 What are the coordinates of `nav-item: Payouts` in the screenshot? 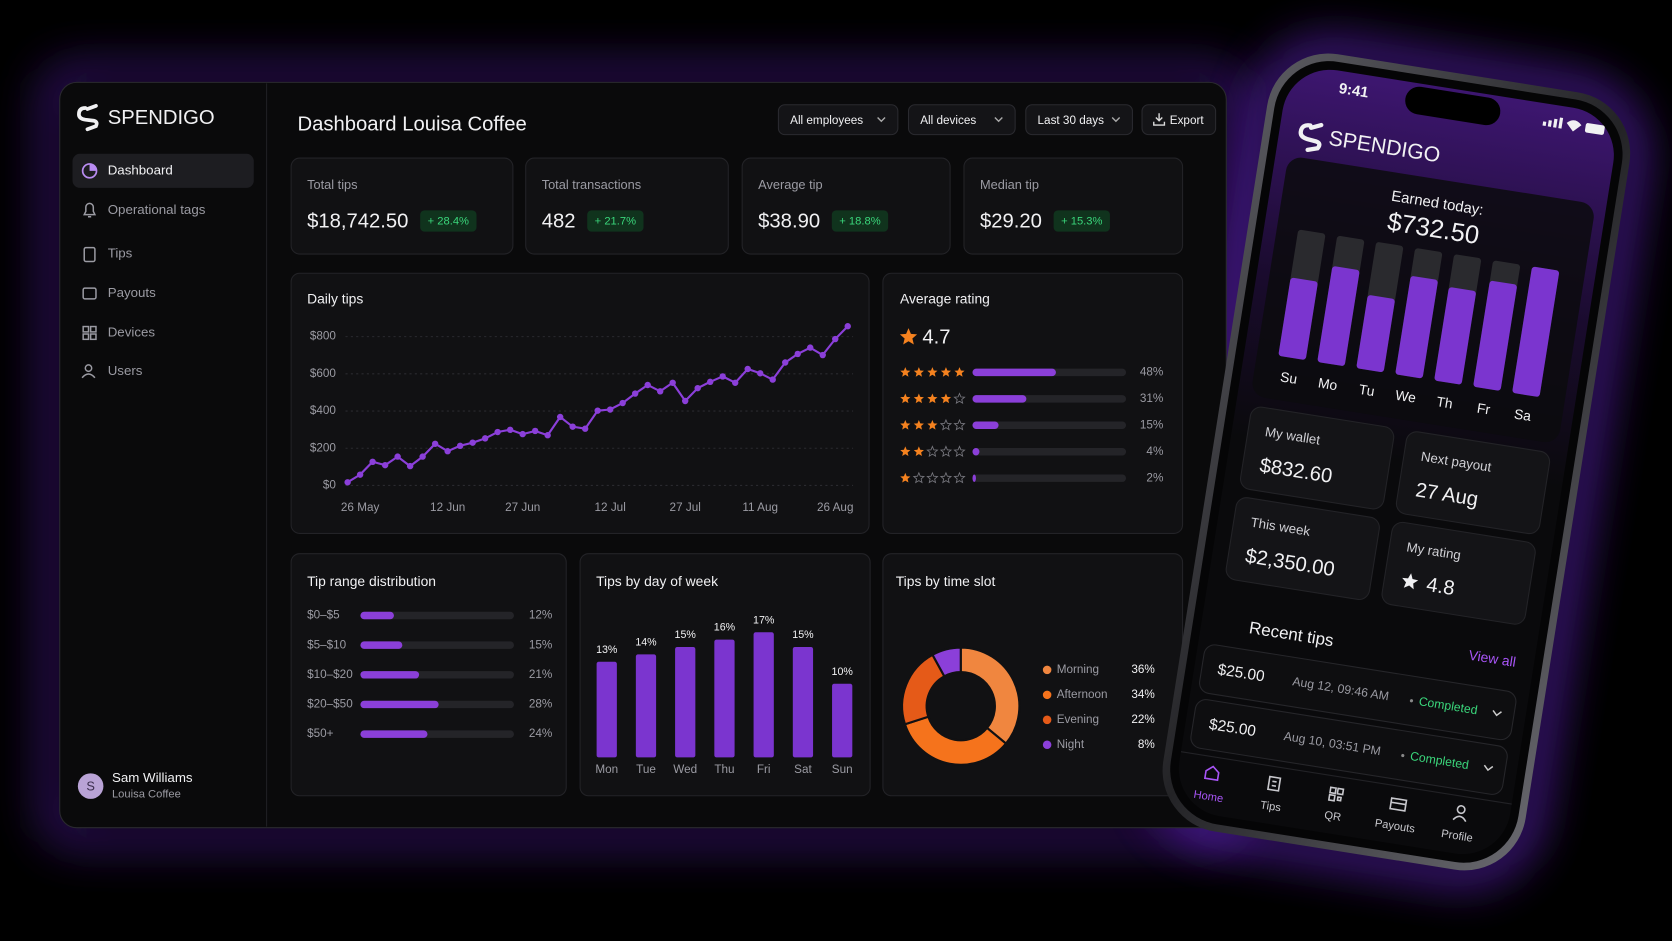 It's located at (132, 292).